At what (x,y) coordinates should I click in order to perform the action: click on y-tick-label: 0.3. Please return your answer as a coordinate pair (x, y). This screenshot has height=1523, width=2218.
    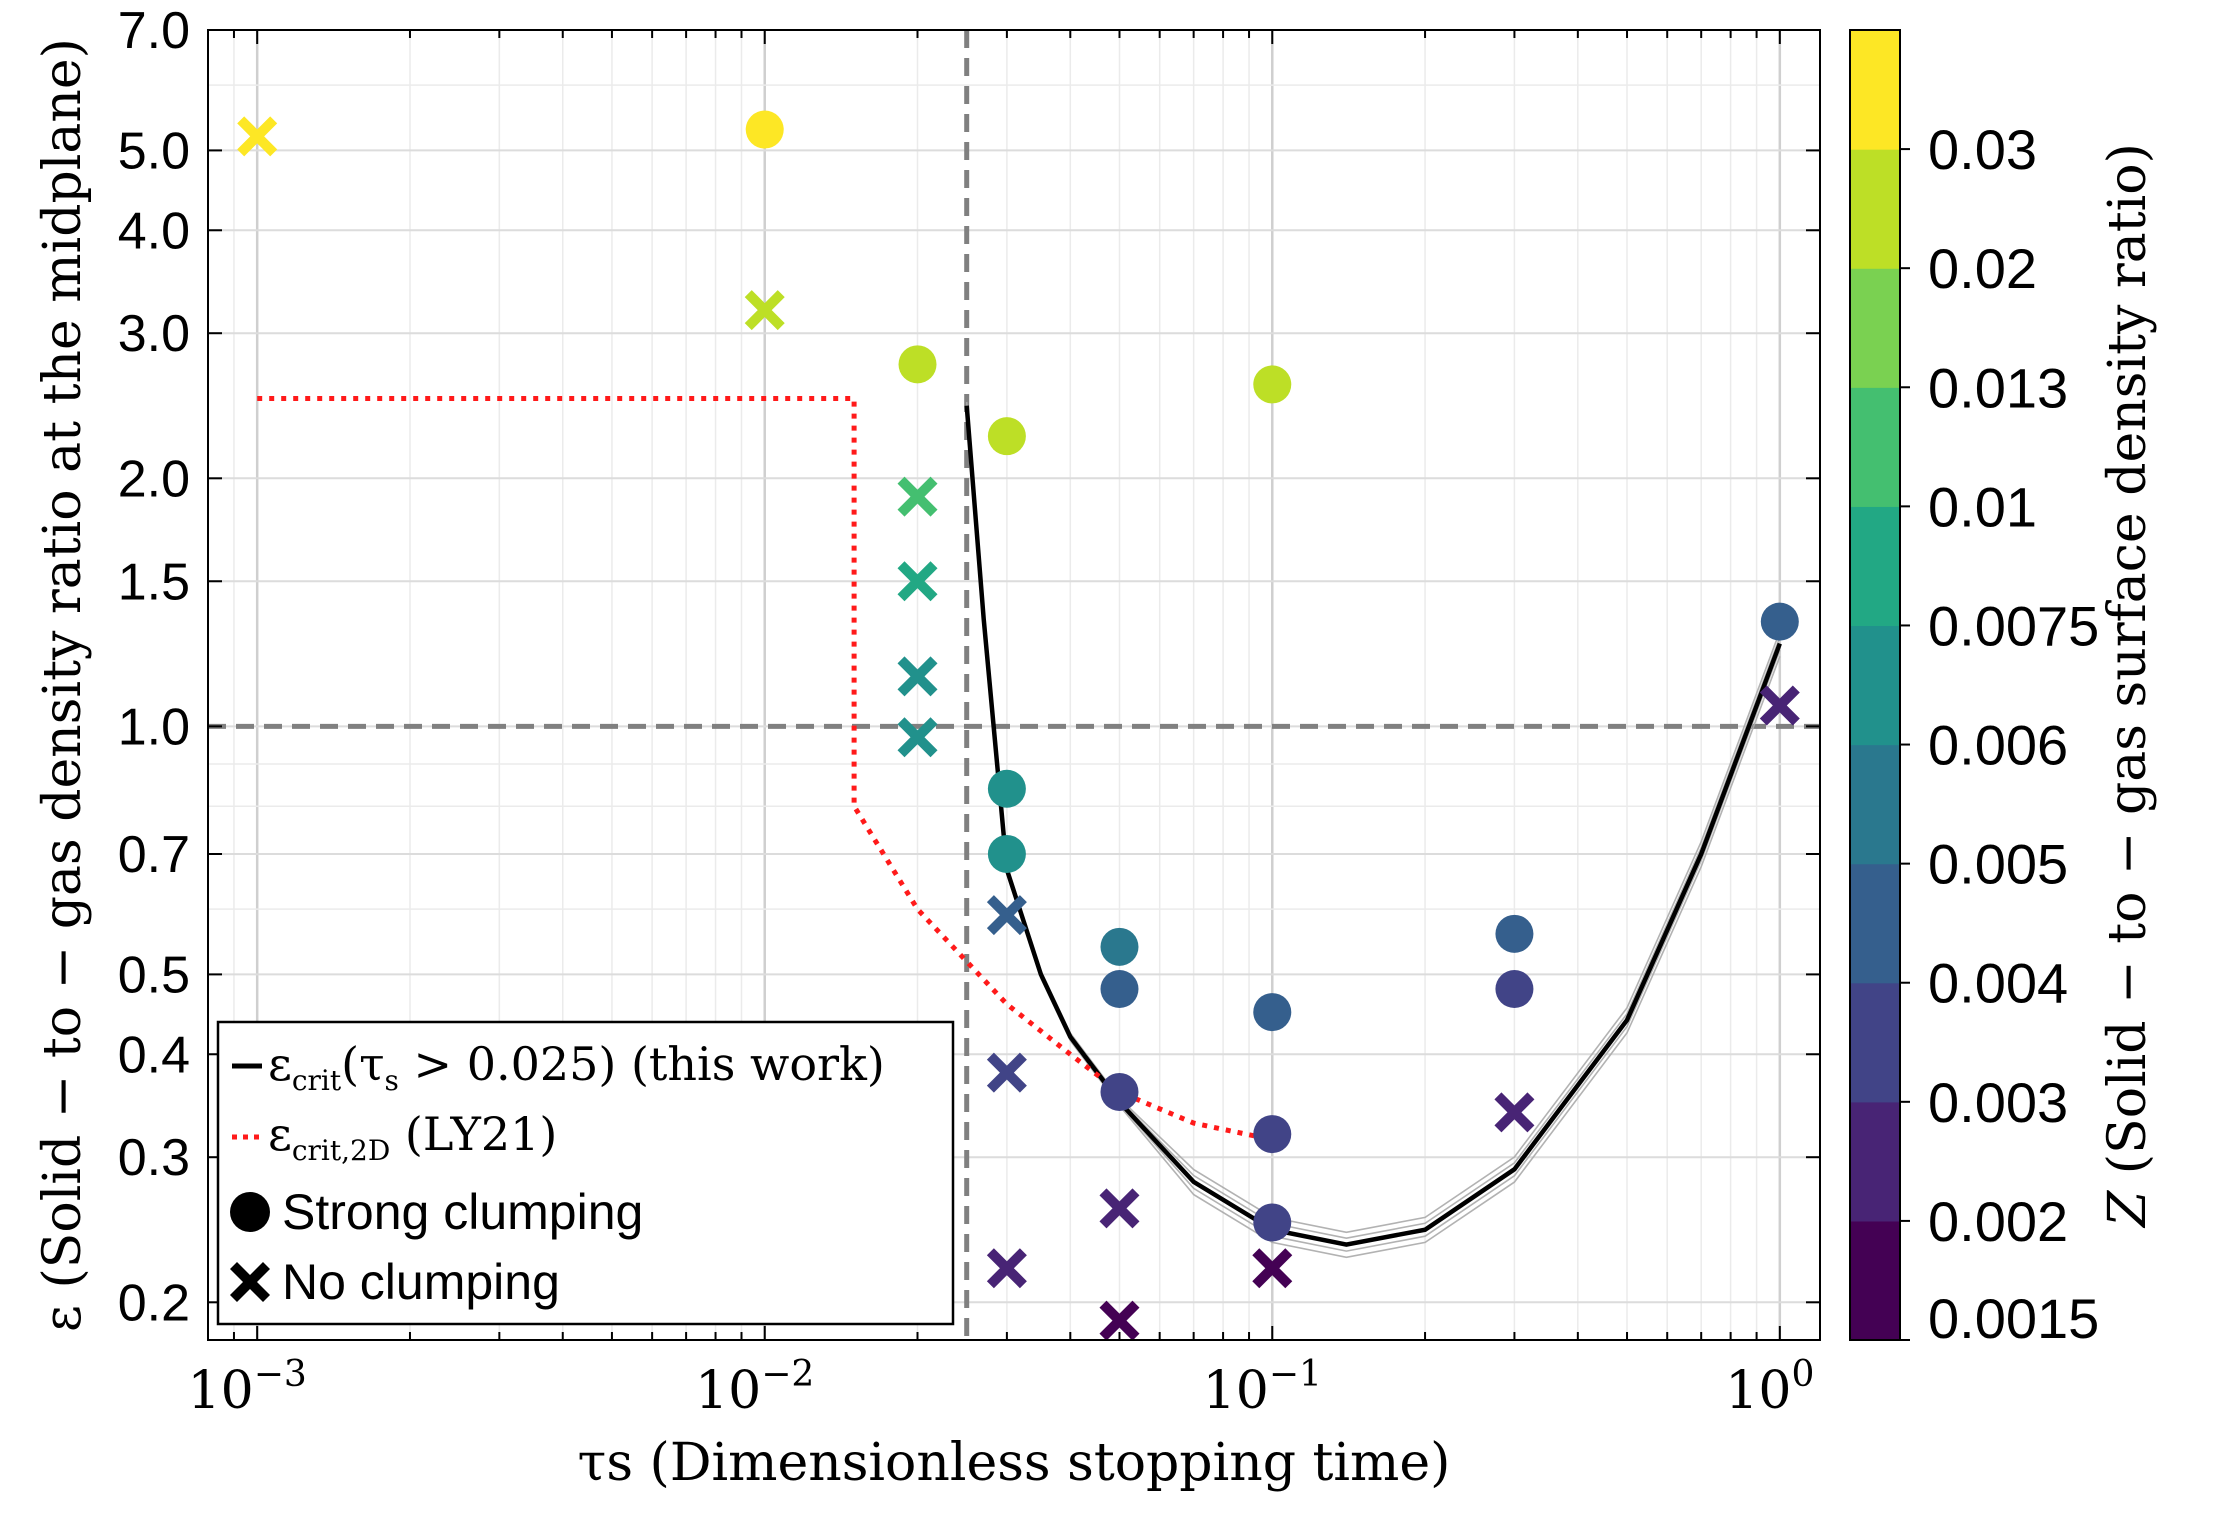
    Looking at the image, I should click on (154, 1158).